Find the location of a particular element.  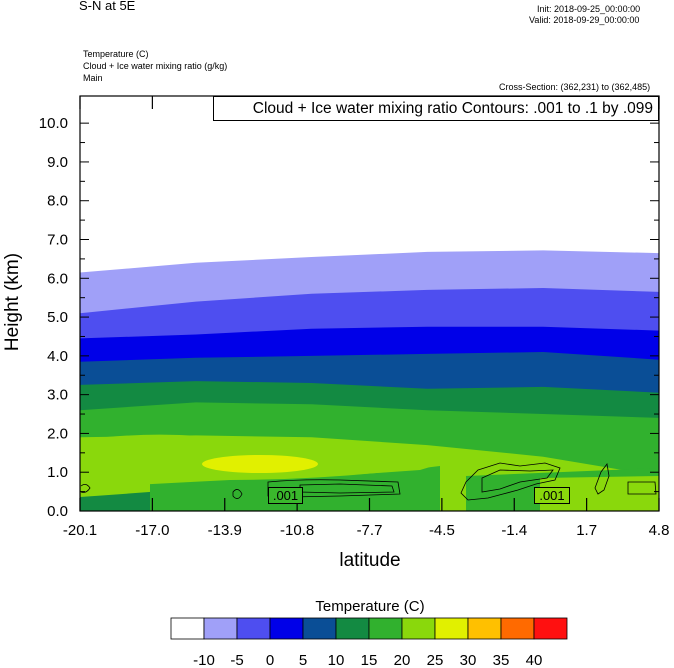

colorbar-label: 30 is located at coordinates (468, 660).